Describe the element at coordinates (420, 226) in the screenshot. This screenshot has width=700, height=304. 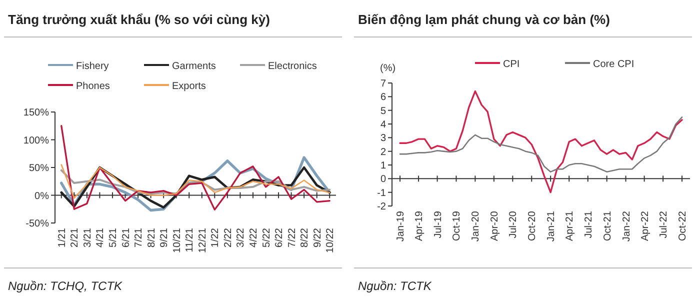
I see `x-tick-label: Apr-19` at that location.